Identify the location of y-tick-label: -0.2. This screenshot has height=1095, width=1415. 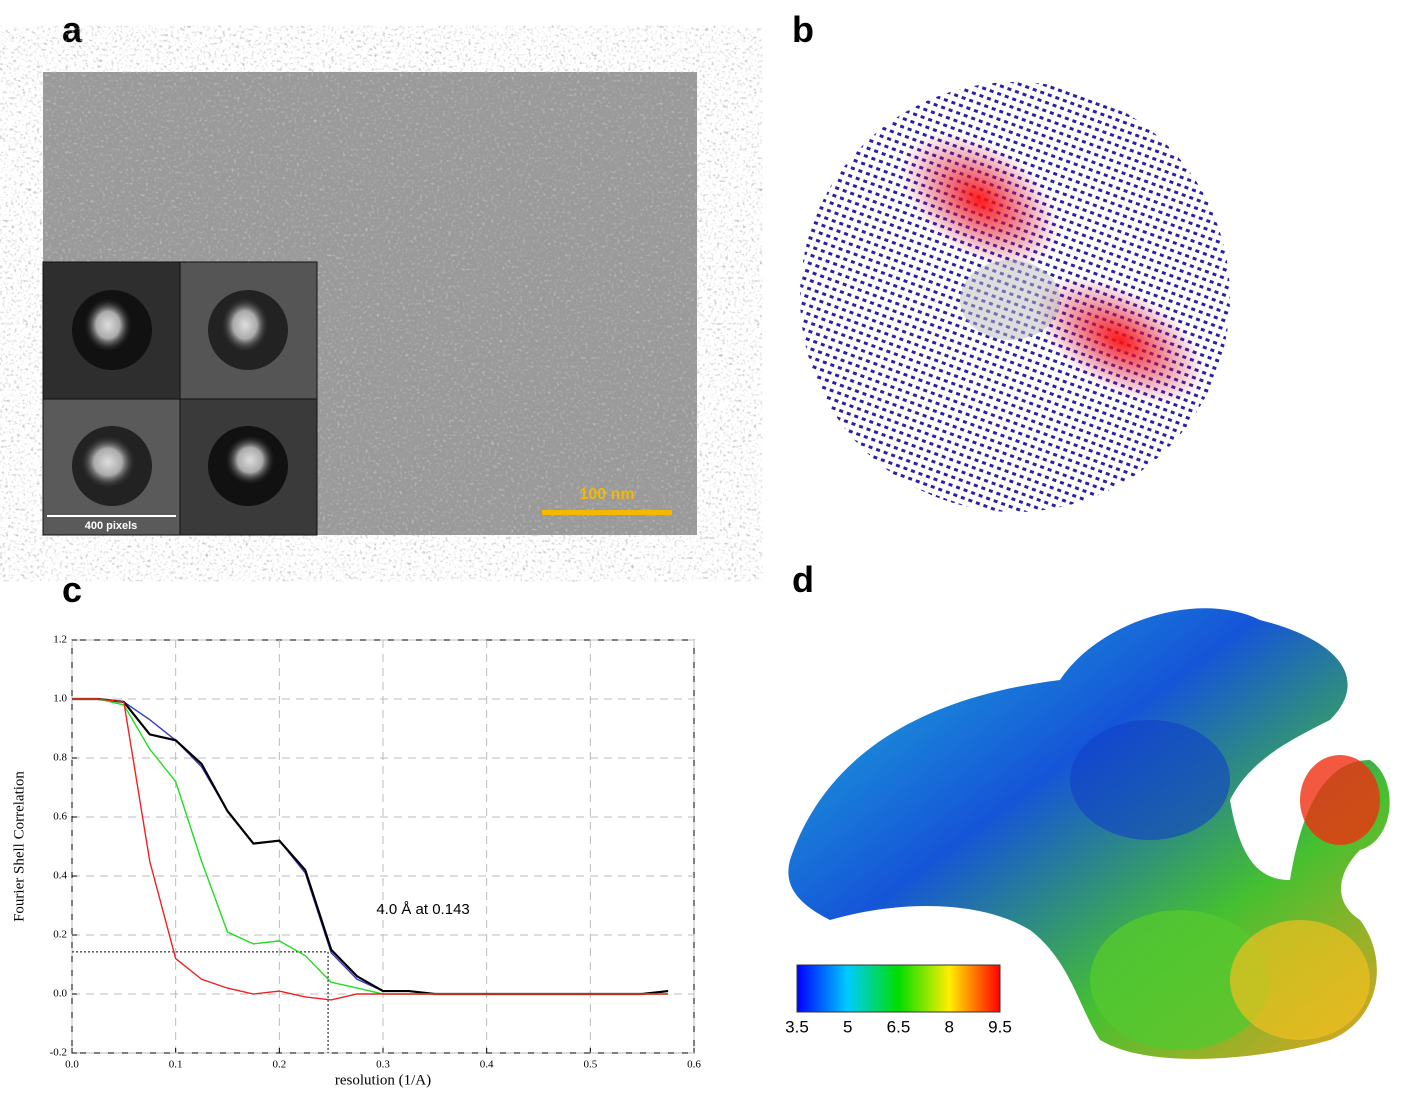
(58, 1053).